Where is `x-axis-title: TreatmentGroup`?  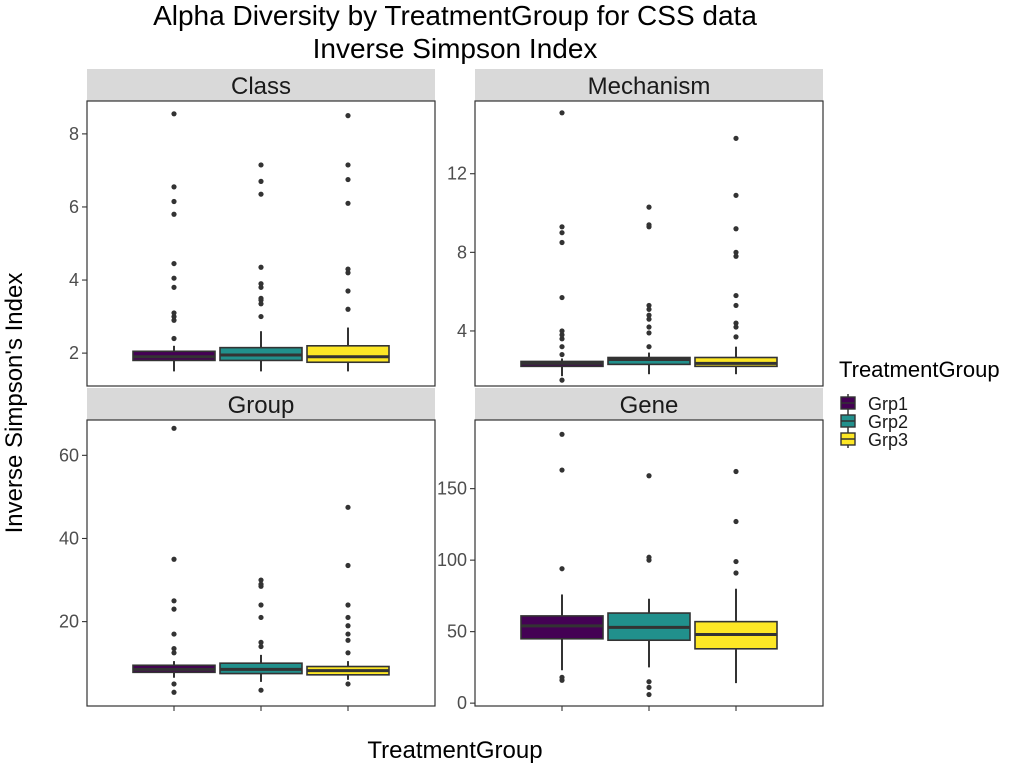
x-axis-title: TreatmentGroup is located at coordinates (454, 750).